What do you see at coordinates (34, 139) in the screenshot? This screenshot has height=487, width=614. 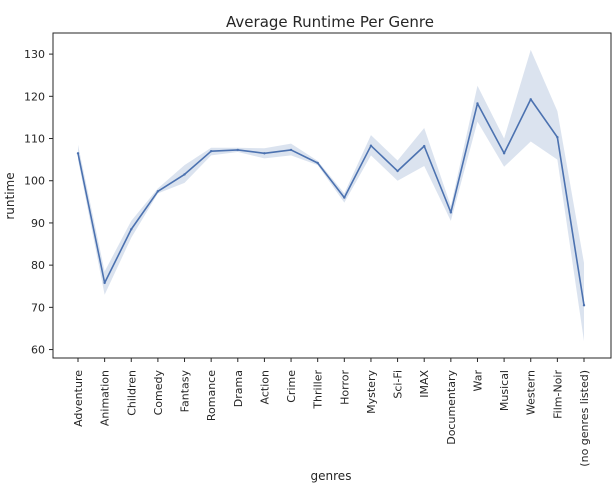 I see `y-tick-label: 110` at bounding box center [34, 139].